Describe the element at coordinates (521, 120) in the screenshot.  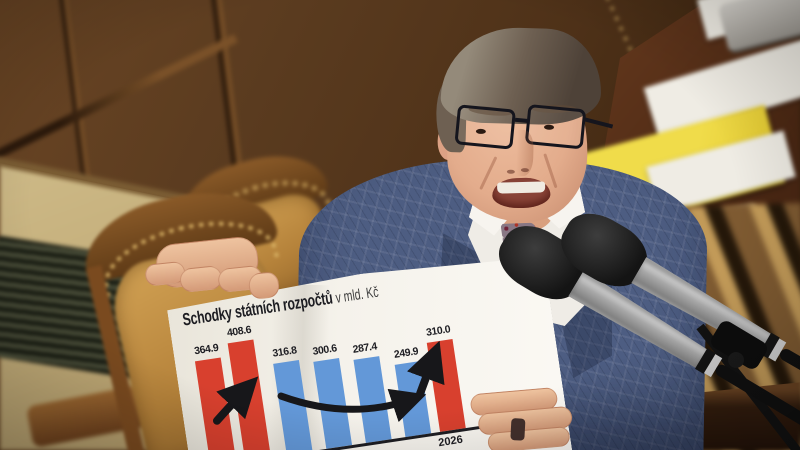
I see `glasses-bridge` at that location.